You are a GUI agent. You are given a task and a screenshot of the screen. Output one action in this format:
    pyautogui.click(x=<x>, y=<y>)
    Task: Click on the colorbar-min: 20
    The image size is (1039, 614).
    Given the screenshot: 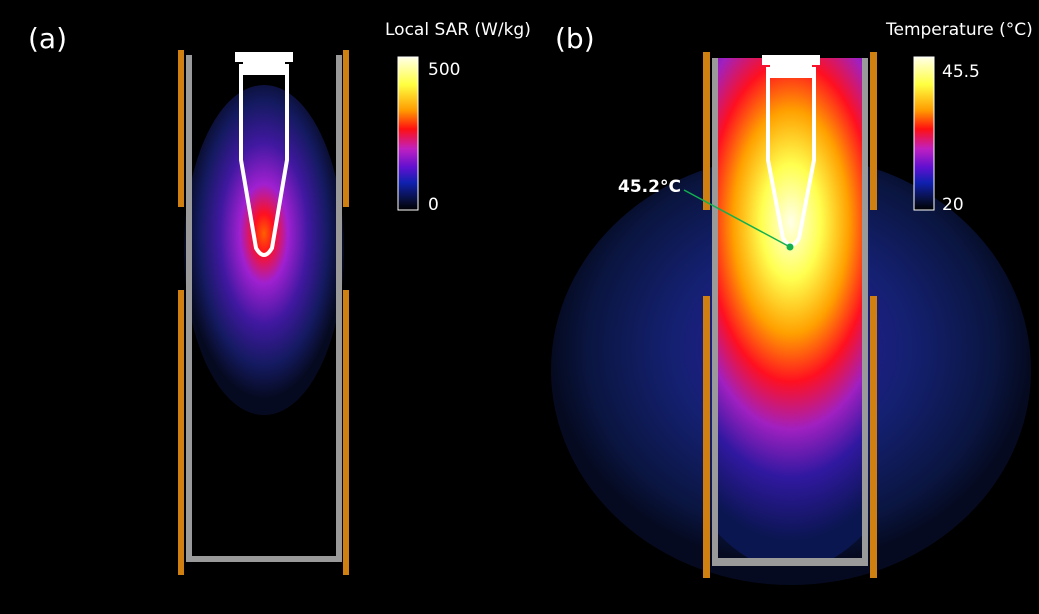 What is the action you would take?
    pyautogui.click(x=953, y=205)
    